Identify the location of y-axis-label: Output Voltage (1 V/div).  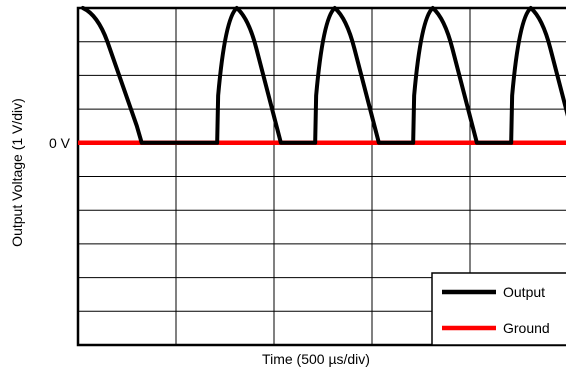
(17, 172).